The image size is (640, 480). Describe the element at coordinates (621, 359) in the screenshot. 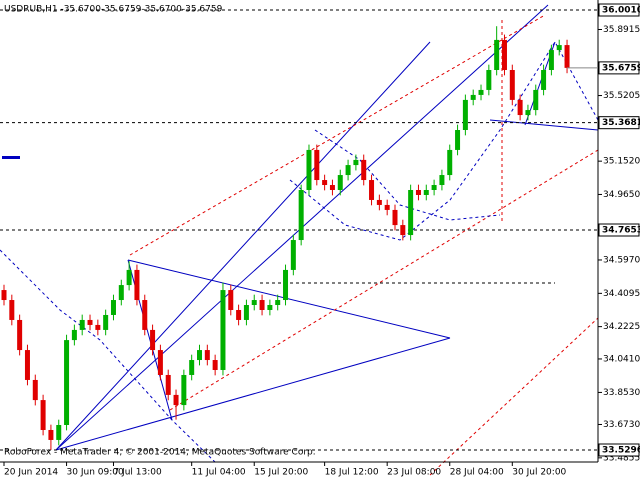

I see `y-tick-label: 34.0410` at that location.